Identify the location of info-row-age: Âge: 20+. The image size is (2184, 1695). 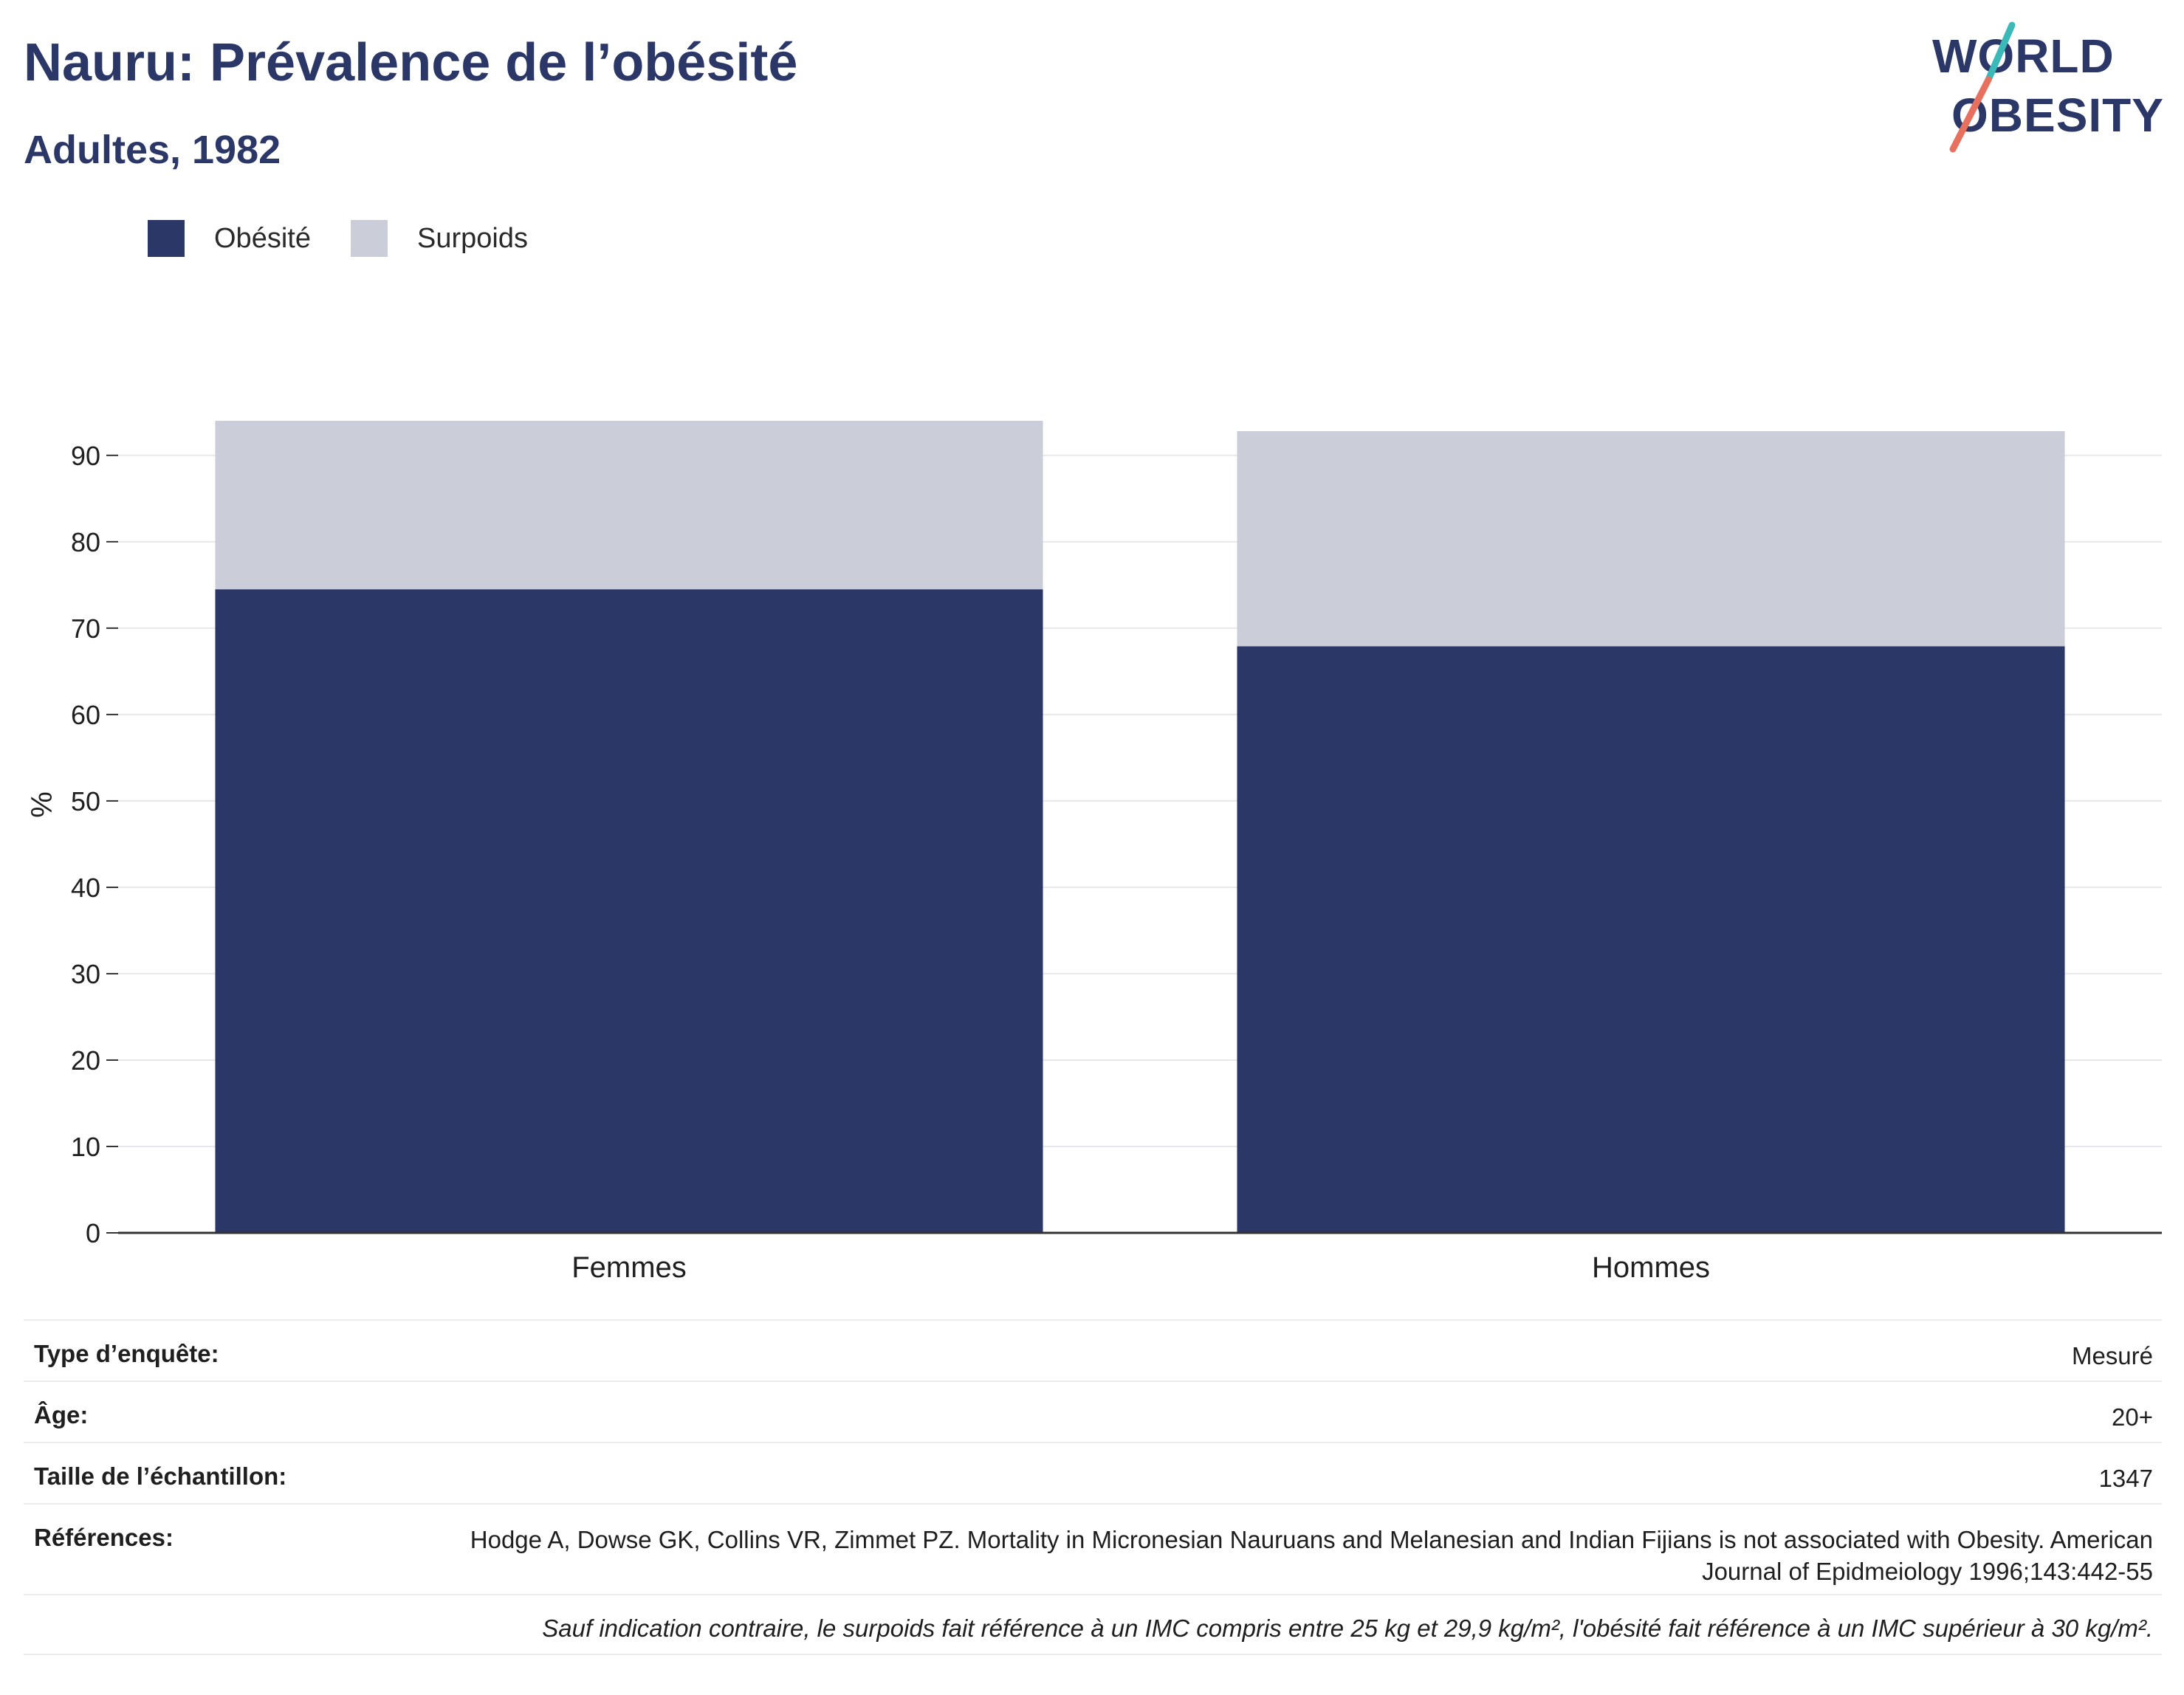
(1093, 1411).